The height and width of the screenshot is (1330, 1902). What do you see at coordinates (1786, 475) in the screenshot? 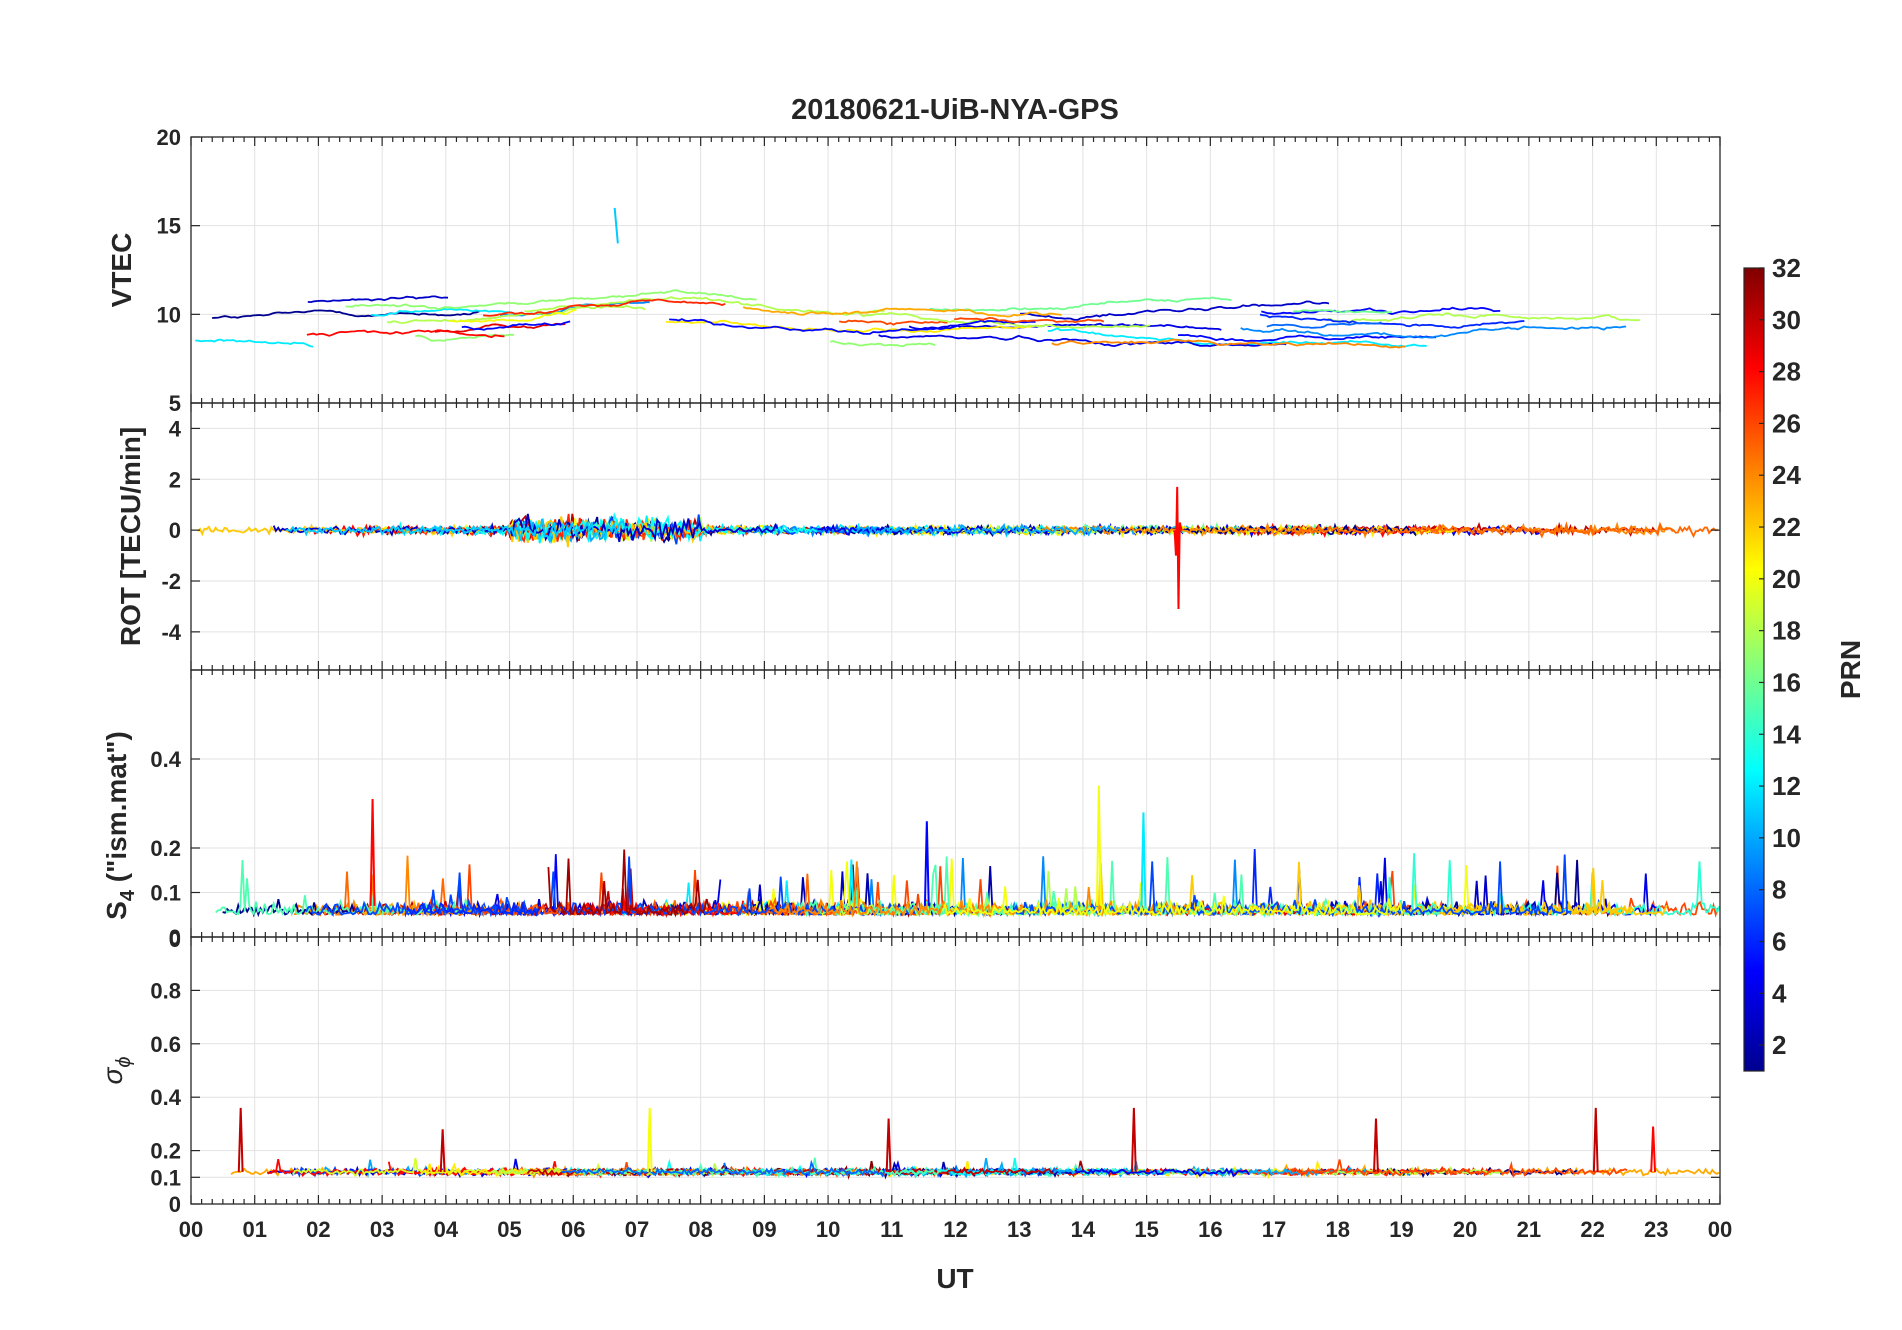
I see `colorbar-tick-label: 24` at bounding box center [1786, 475].